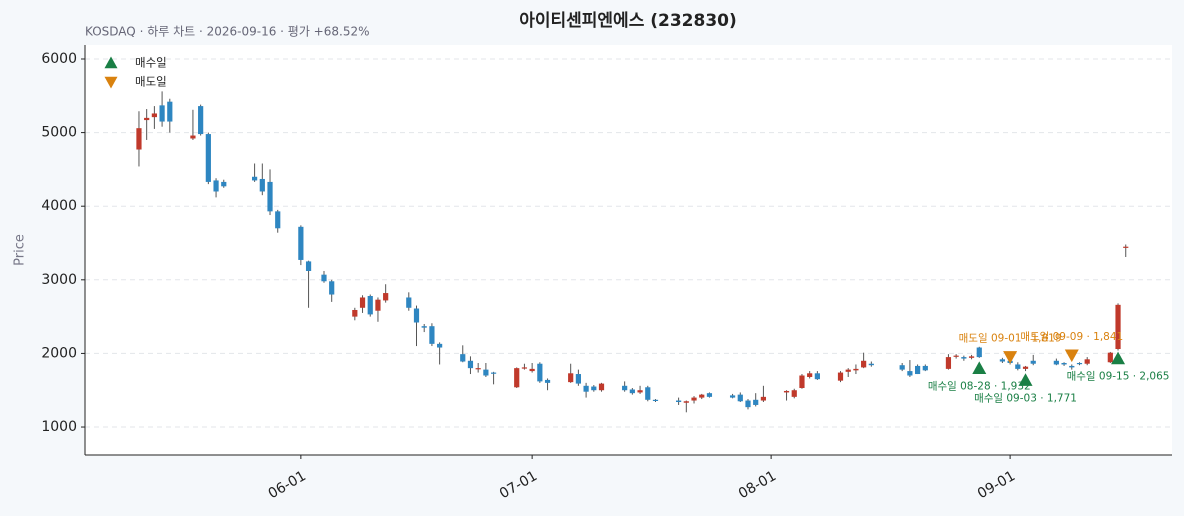 Image resolution: width=1184 pixels, height=516 pixels. I want to click on buy-label: 매수일 09-03 · 1,771, so click(1025, 397).